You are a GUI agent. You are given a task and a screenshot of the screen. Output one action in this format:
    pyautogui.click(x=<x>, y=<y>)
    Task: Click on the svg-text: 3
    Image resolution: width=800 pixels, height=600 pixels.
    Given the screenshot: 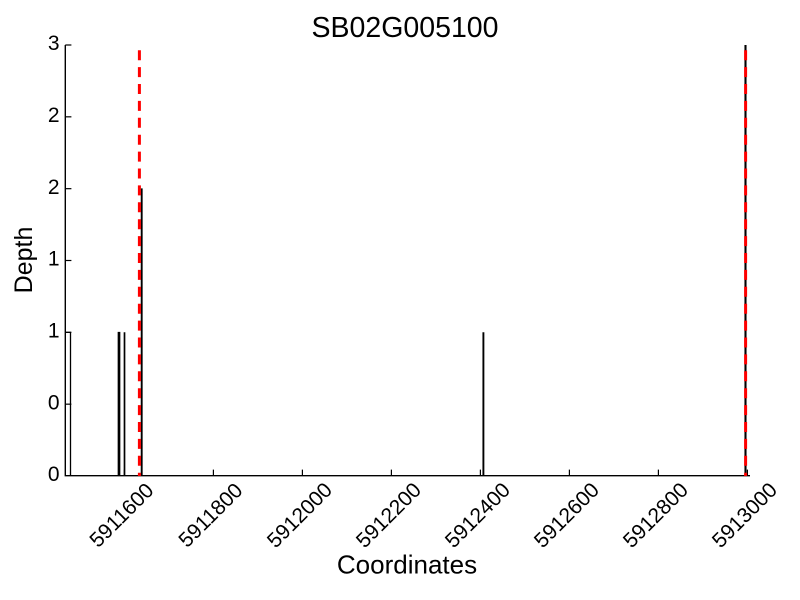 What is the action you would take?
    pyautogui.click(x=54, y=43)
    